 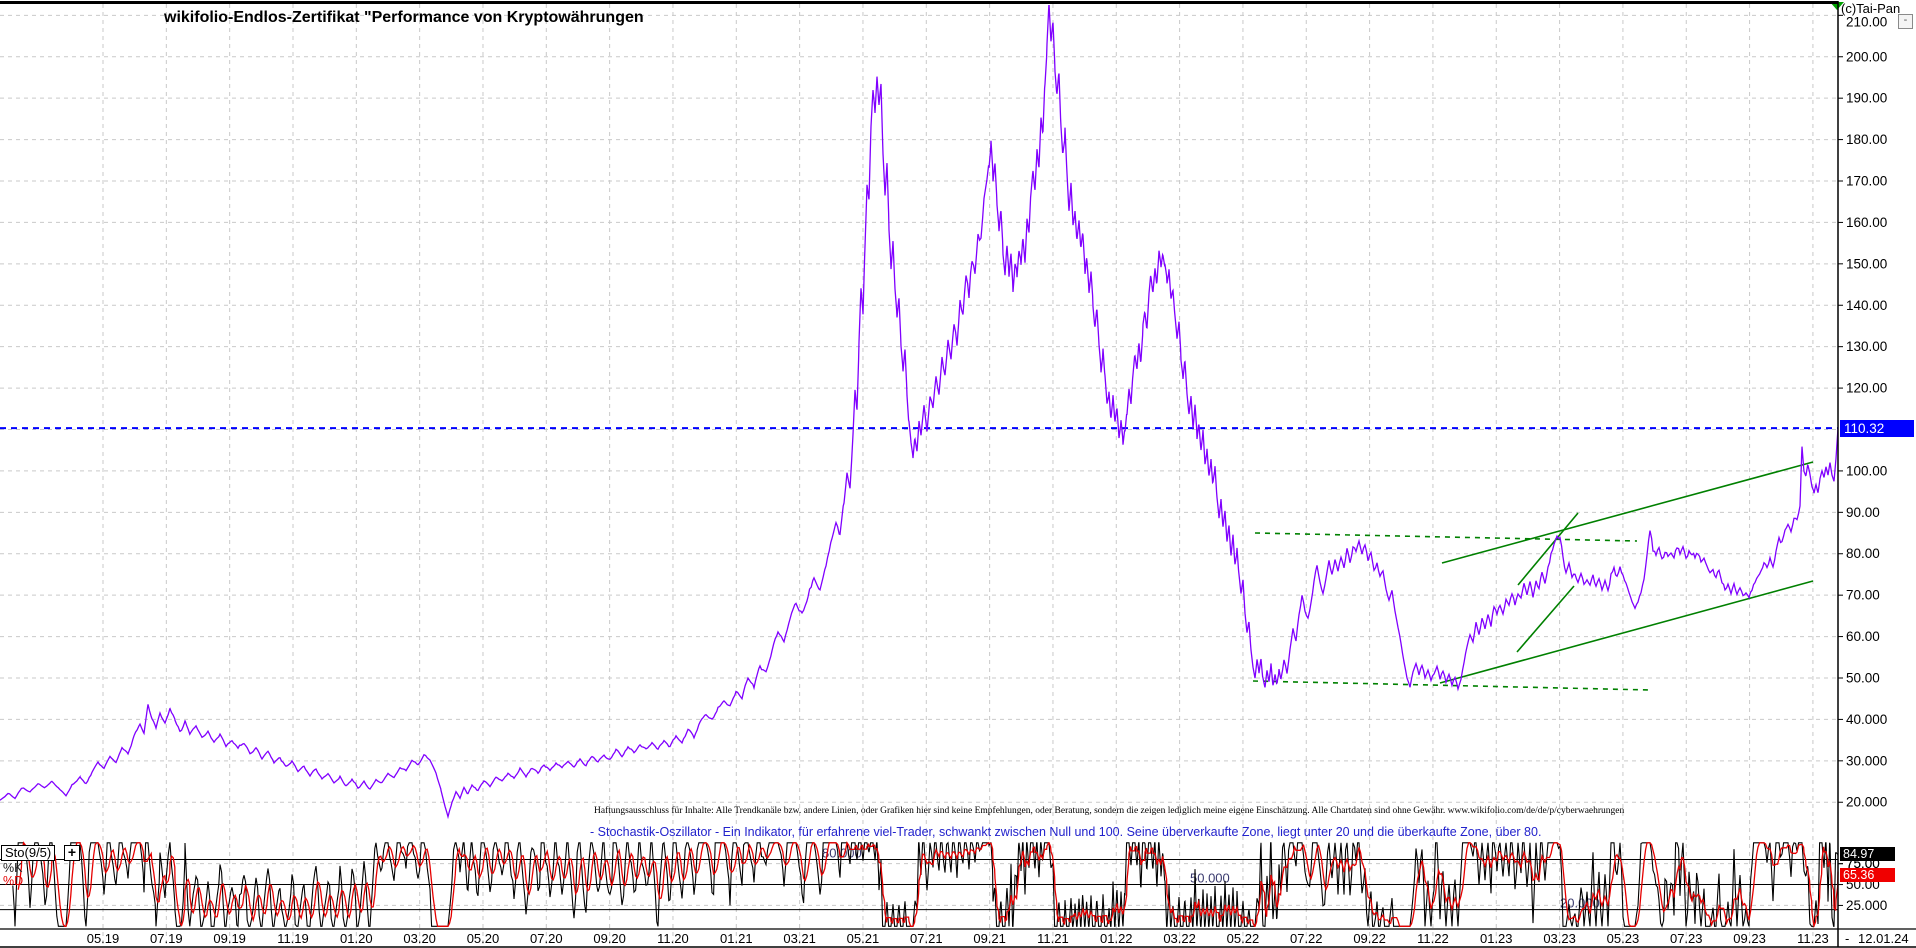 I want to click on x-axis-label: 05.20, so click(x=483, y=938).